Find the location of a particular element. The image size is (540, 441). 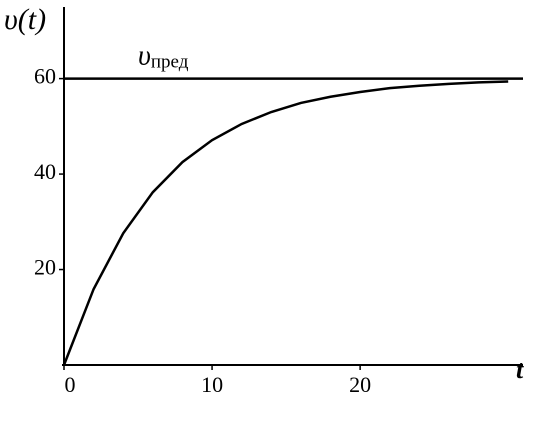

x-tick-label: 10 is located at coordinates (212, 384).